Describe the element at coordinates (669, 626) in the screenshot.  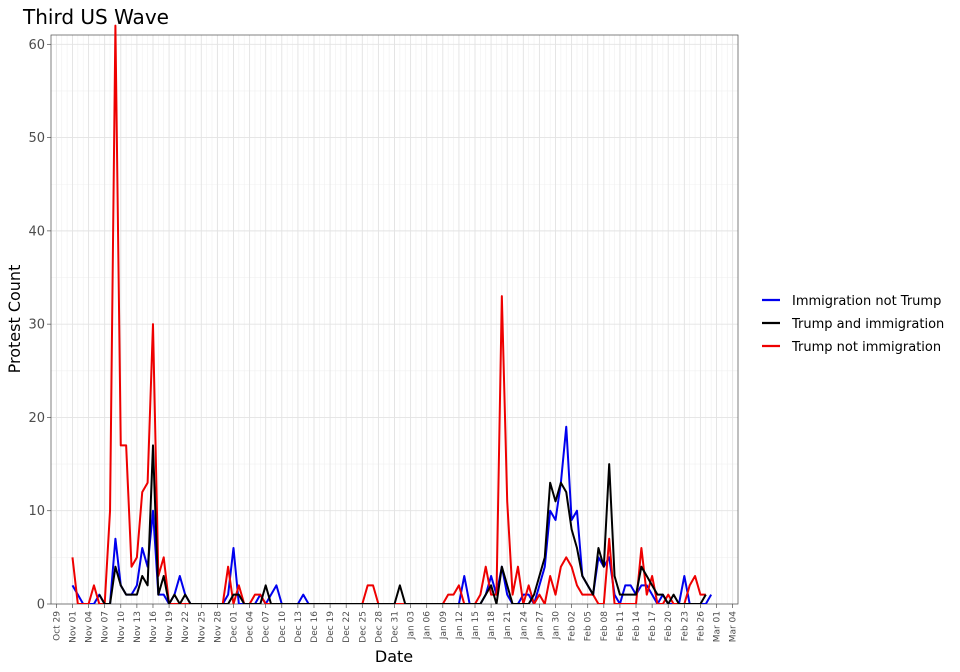
I see `x-tick-label: Feb 20` at that location.